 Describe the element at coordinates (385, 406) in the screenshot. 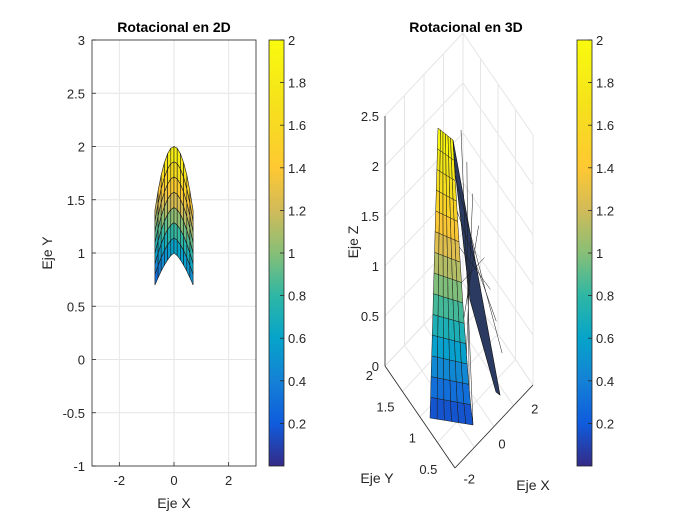

I see `y-tick-label: 1.5` at that location.